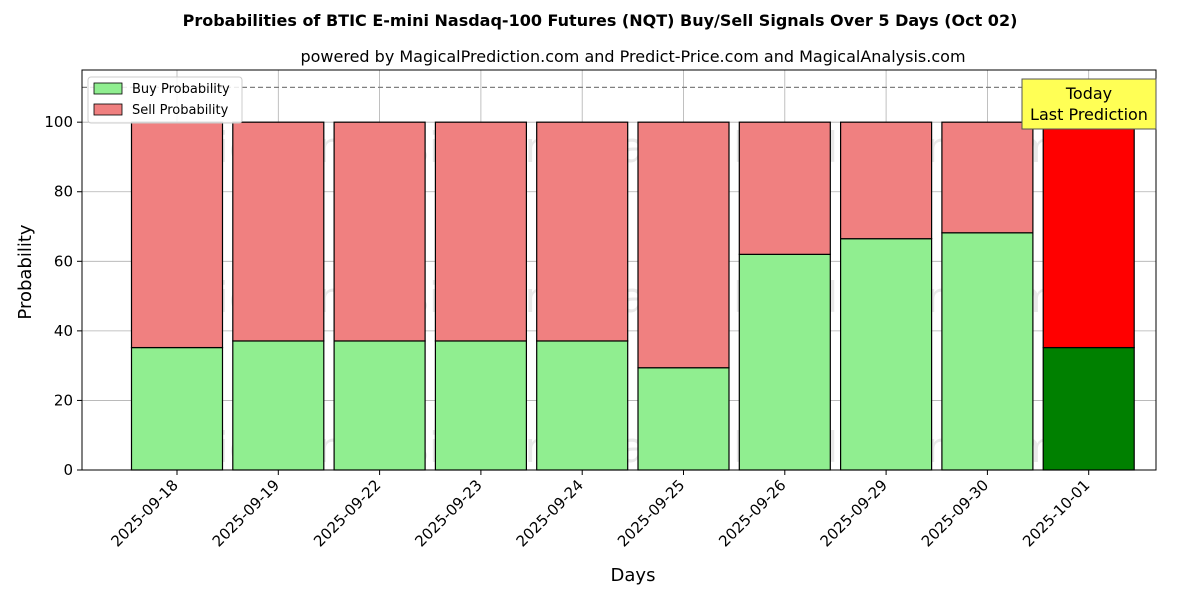 The image size is (1200, 600). Describe the element at coordinates (63, 400) in the screenshot. I see `y-tick-label: 20` at that location.